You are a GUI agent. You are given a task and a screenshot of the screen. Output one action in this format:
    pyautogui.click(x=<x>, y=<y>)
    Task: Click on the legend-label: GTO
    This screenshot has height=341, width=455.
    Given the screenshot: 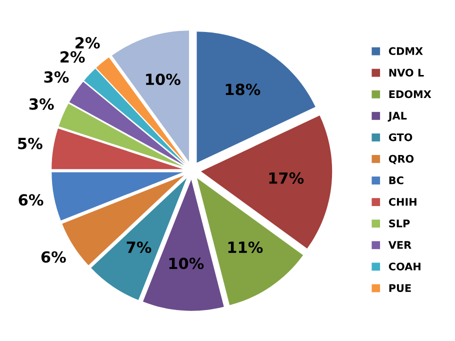 What is the action you would take?
    pyautogui.click(x=400, y=137)
    